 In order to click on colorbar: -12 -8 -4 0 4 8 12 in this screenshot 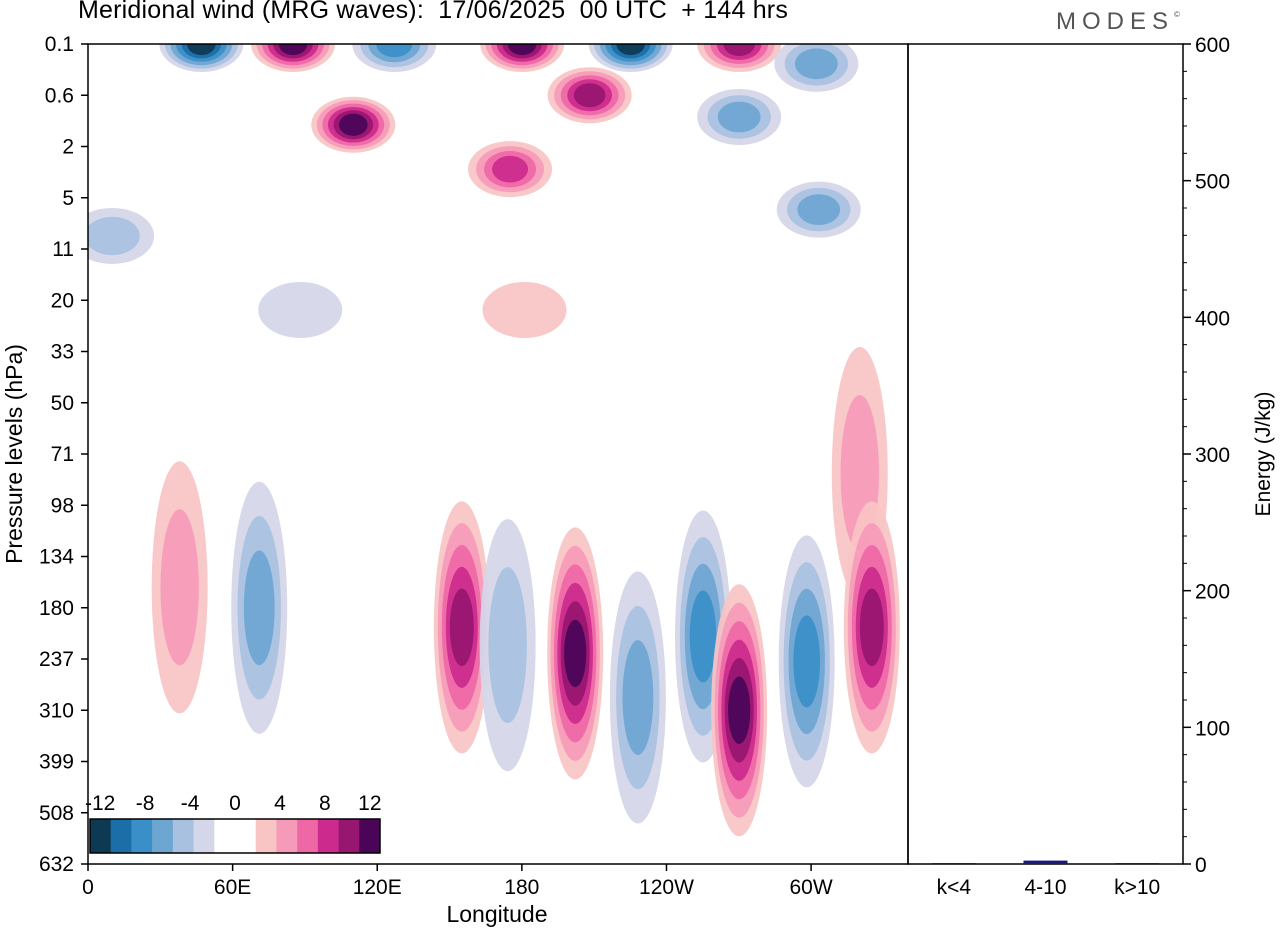, I will do `click(233, 823)`.